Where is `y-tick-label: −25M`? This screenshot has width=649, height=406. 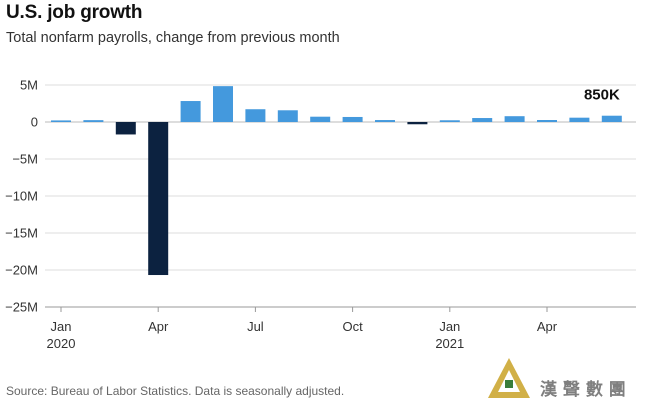 y-tick-label: −25M is located at coordinates (21, 307).